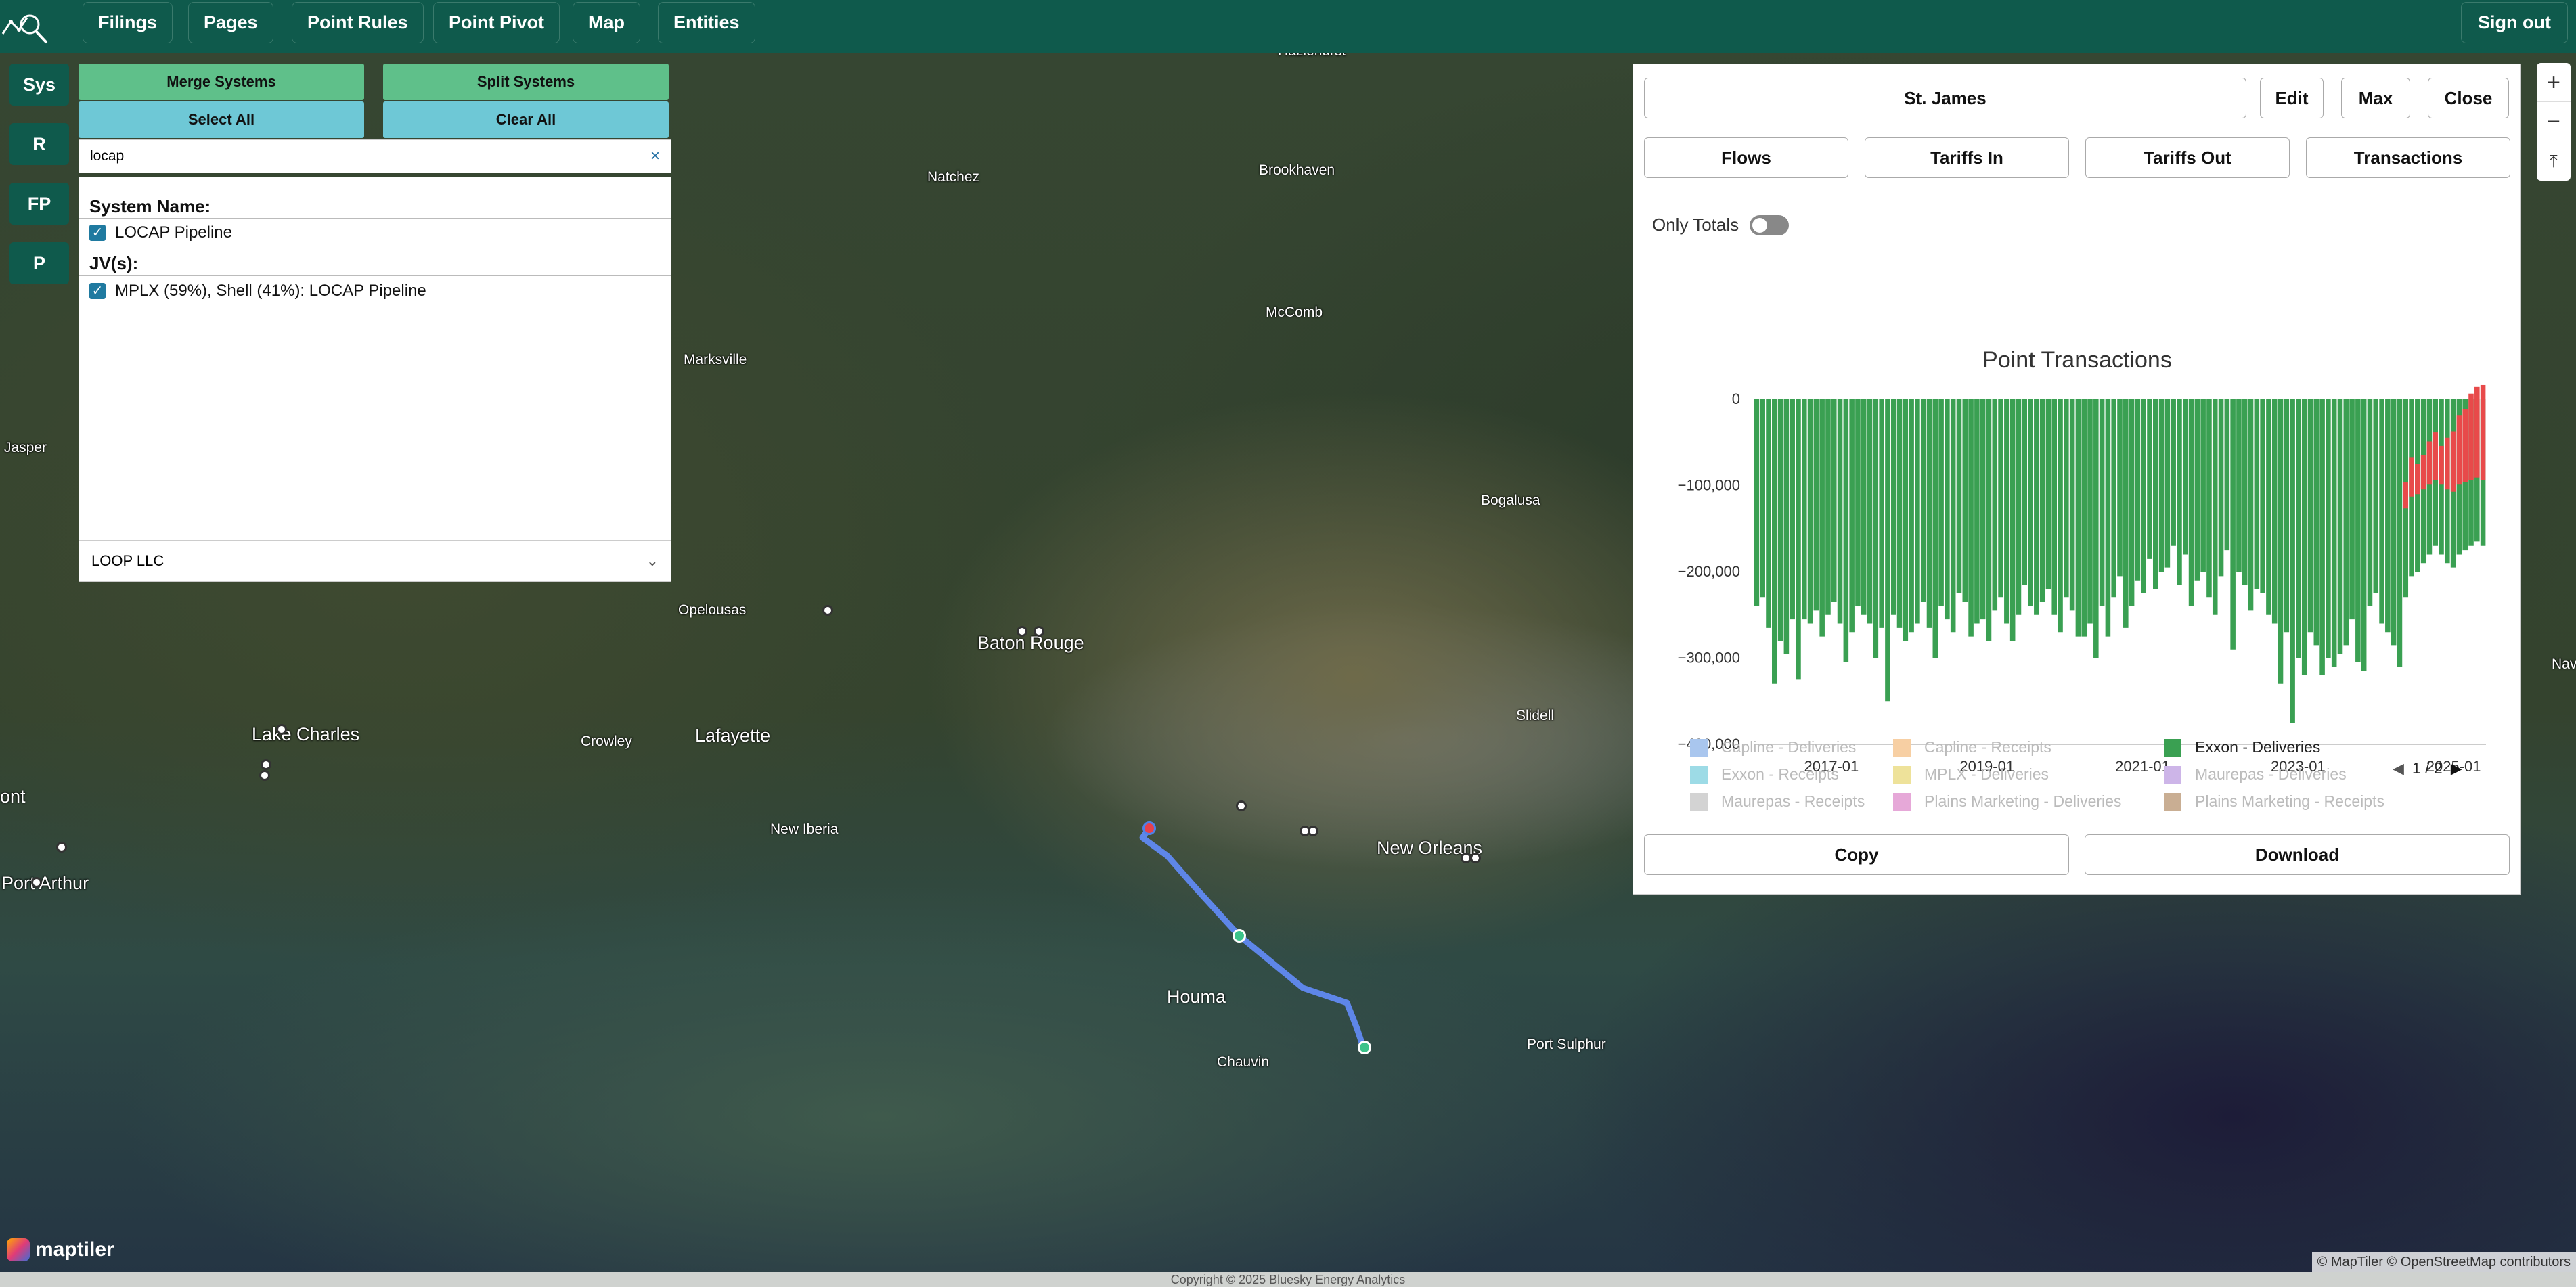 This screenshot has height=1287, width=2576. What do you see at coordinates (1945, 98) in the screenshot?
I see `point-name-field: St. James` at bounding box center [1945, 98].